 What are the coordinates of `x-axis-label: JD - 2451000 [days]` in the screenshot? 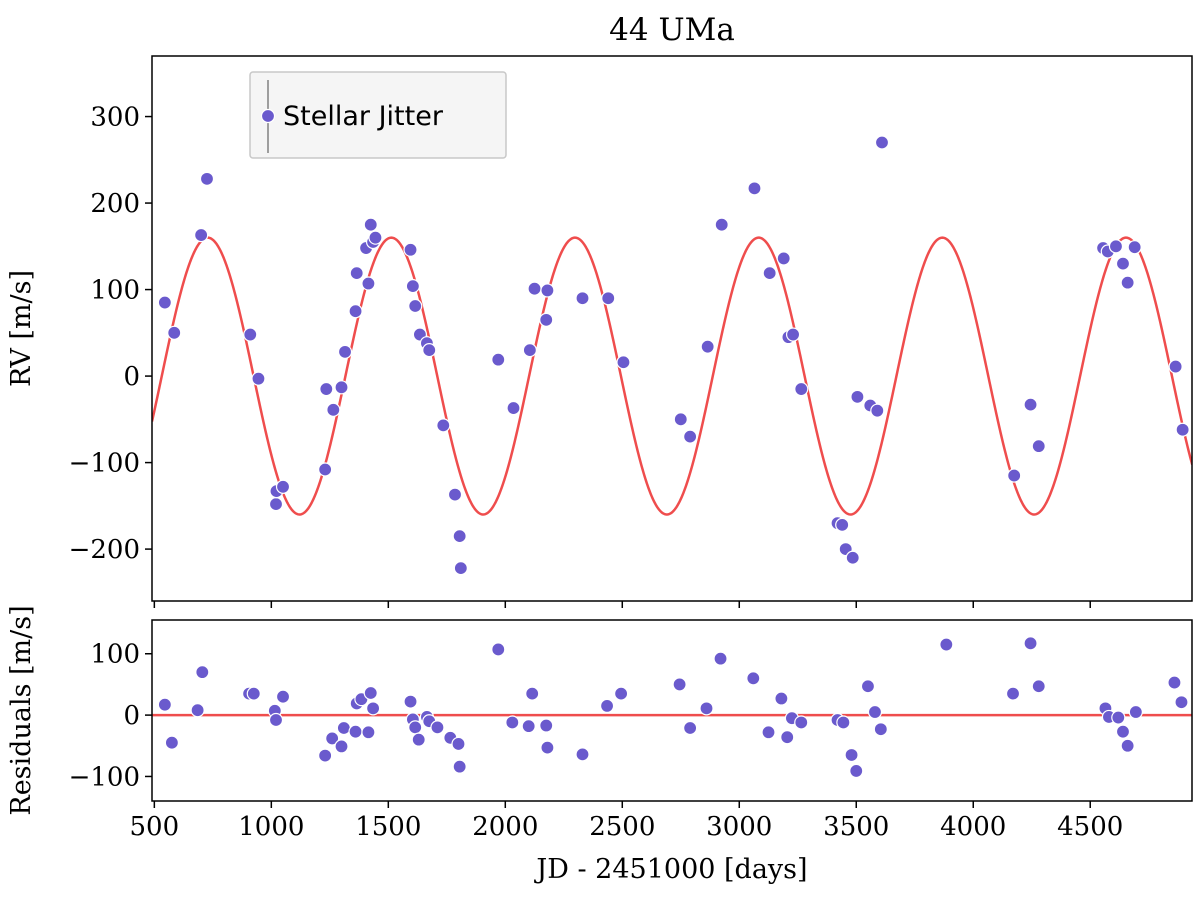 It's located at (670, 869).